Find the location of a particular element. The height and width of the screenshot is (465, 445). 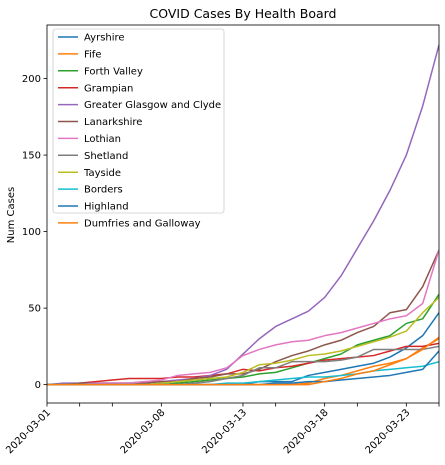

legend-label: Borders is located at coordinates (103, 190).